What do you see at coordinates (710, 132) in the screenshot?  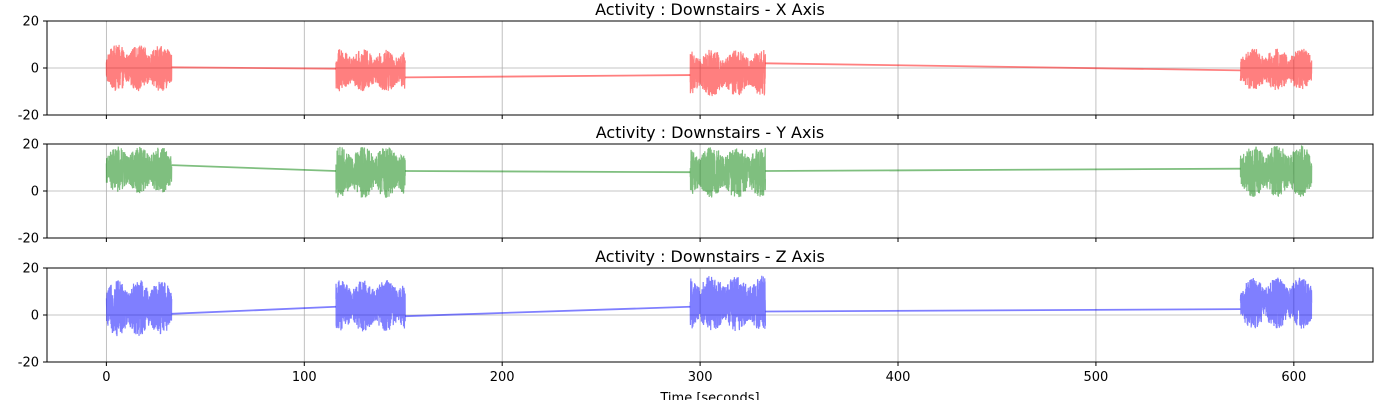 I see `subplot-title: Activity : Downstairs - Y Axis` at bounding box center [710, 132].